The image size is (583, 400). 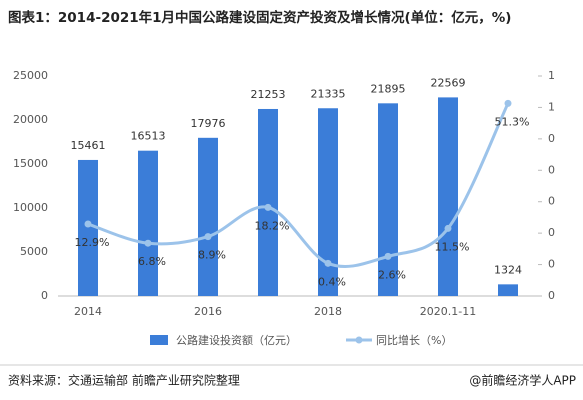 What do you see at coordinates (392, 274) in the screenshot?
I see `line-label: 2.6%` at bounding box center [392, 274].